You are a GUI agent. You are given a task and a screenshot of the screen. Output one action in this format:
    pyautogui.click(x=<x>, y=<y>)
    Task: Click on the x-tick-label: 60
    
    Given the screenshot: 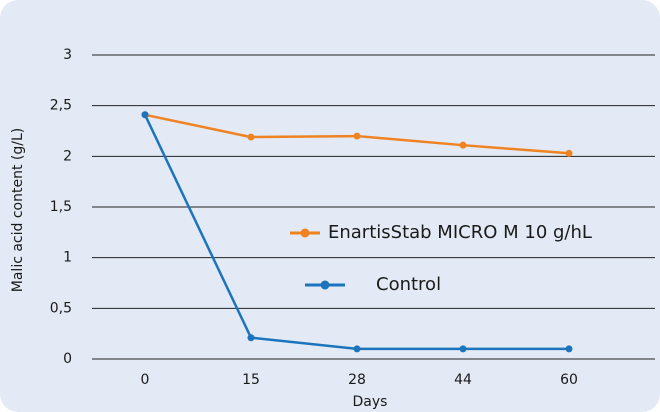 What is the action you would take?
    pyautogui.click(x=569, y=380)
    